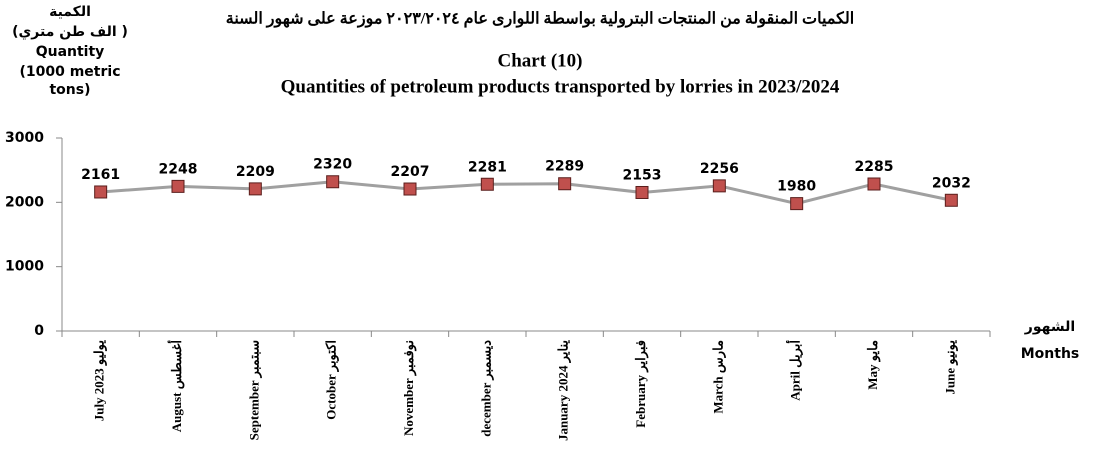 The image size is (1096, 450). What do you see at coordinates (409, 388) in the screenshot?
I see `x-tick-label: November نوفمبر` at bounding box center [409, 388].